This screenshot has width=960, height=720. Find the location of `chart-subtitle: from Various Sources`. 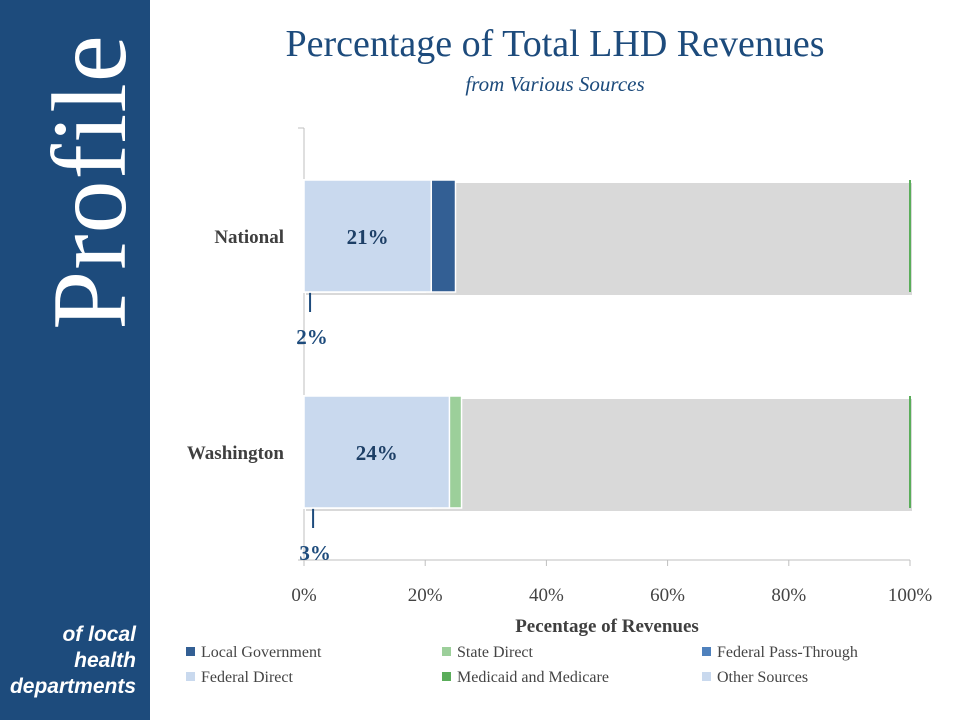

chart-subtitle: from Various Sources is located at coordinates (555, 84).